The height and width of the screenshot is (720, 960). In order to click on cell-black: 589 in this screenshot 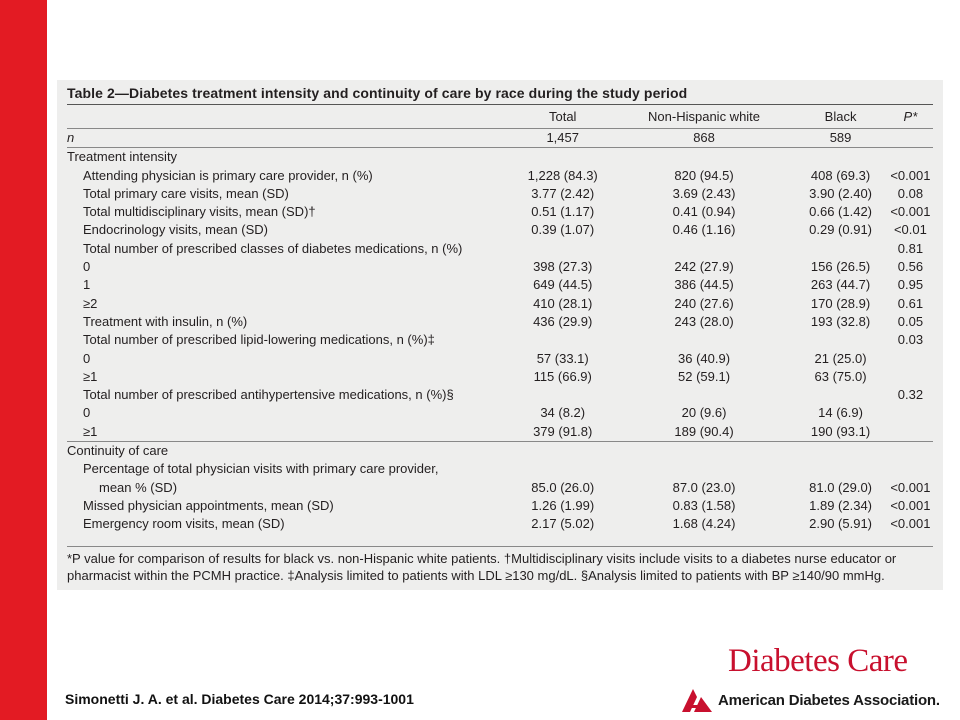, I will do `click(840, 137)`.